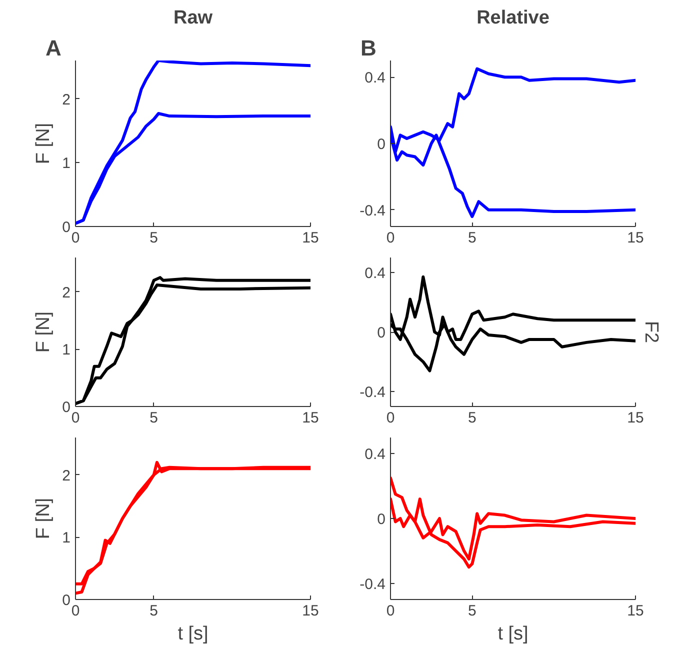 Image resolution: width=685 pixels, height=670 pixels. I want to click on chart-title: Relative, so click(513, 18).